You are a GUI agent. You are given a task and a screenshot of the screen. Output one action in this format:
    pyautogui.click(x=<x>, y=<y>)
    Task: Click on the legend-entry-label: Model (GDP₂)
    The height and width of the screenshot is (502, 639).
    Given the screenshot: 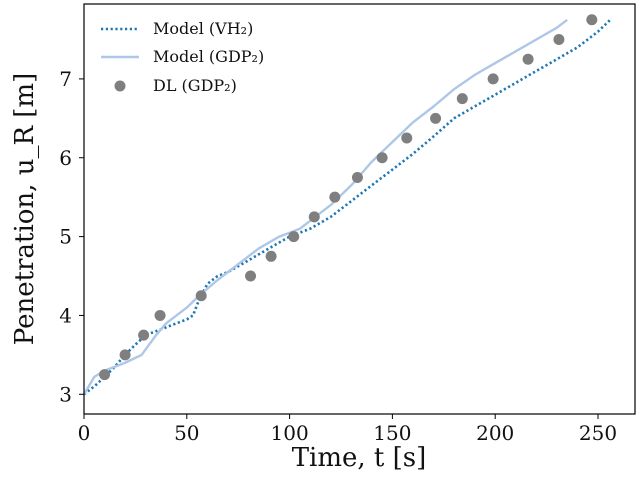 What is the action you would take?
    pyautogui.click(x=208, y=56)
    